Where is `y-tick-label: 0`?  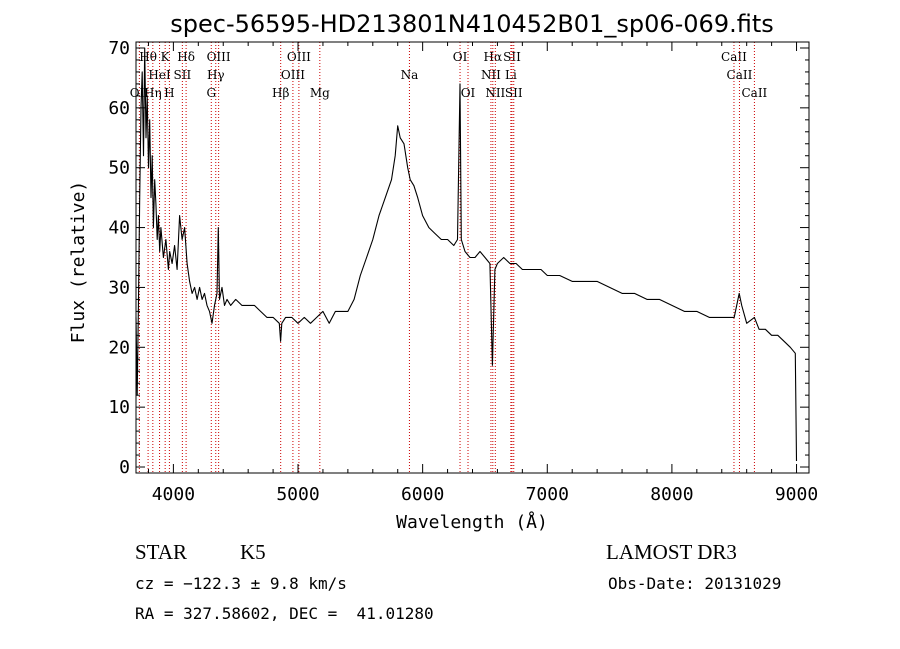
y-tick-label: 0 is located at coordinates (124, 467).